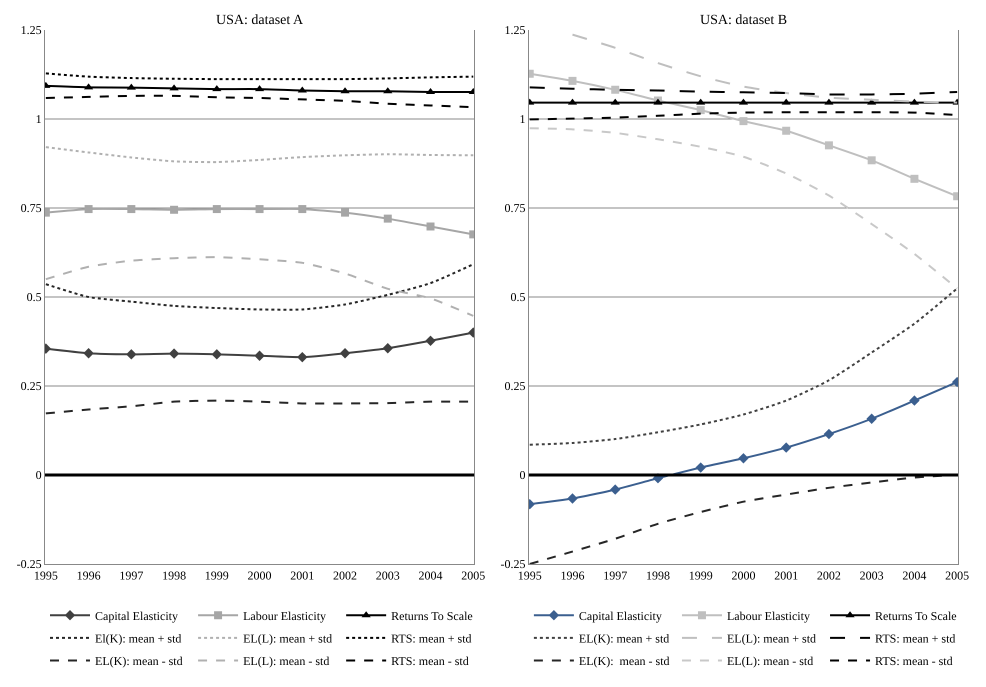  Describe the element at coordinates (260, 20) in the screenshot. I see `chart-title: USA: dataset A` at that location.